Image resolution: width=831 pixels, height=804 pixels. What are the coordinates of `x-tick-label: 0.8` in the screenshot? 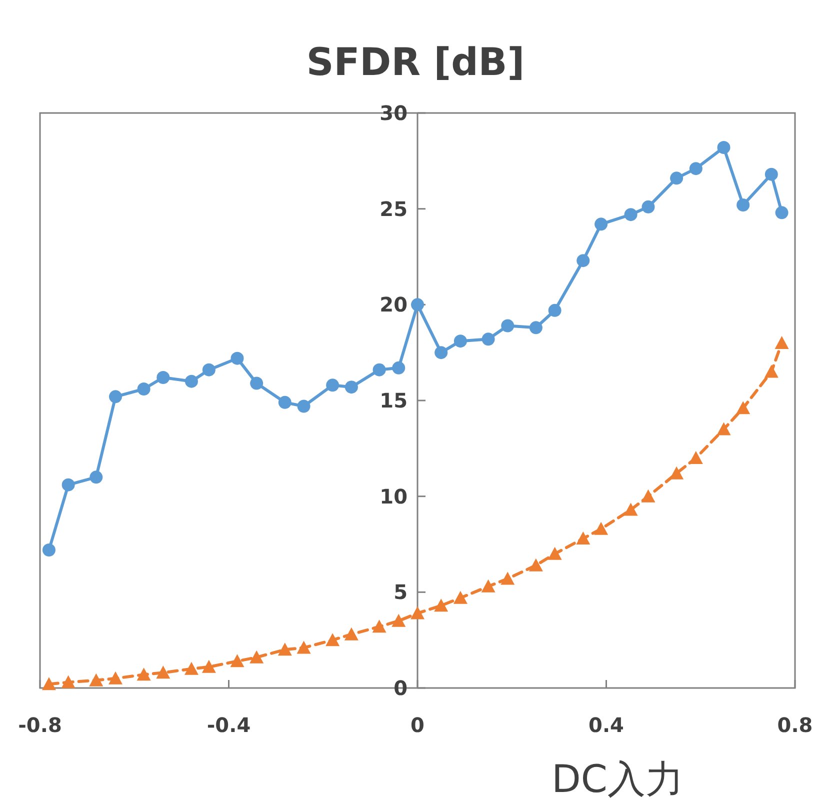 It's located at (795, 725).